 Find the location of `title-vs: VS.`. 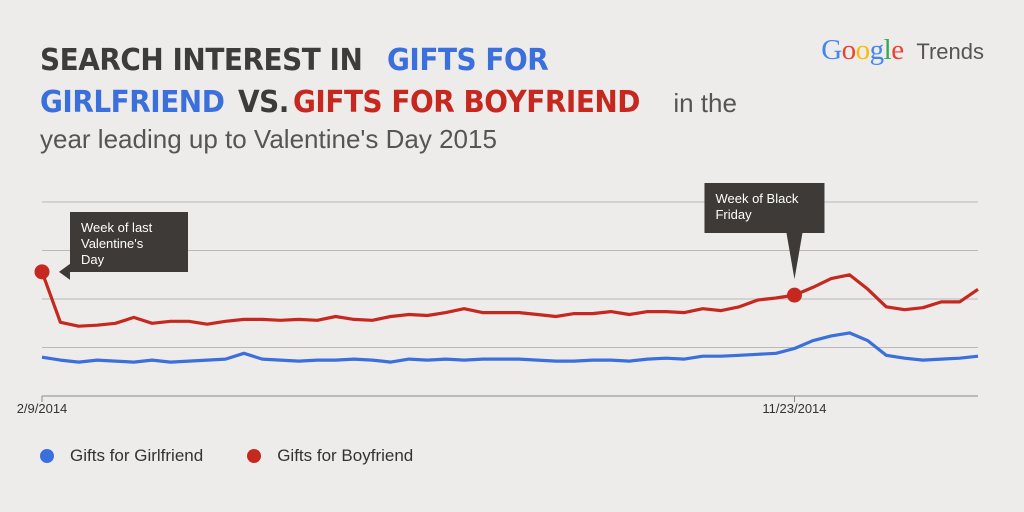

title-vs: VS. is located at coordinates (264, 102).